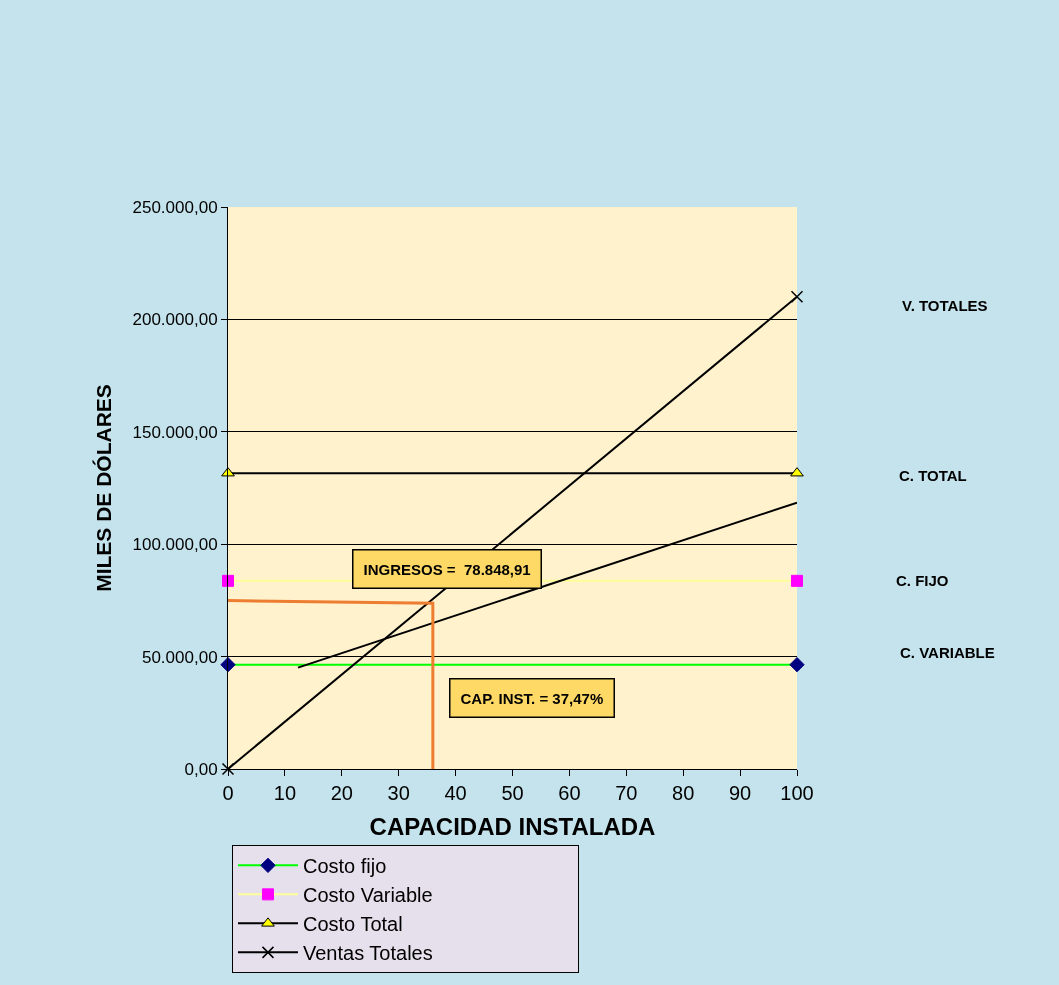  I want to click on legend-label: Costo fijo, so click(344, 866).